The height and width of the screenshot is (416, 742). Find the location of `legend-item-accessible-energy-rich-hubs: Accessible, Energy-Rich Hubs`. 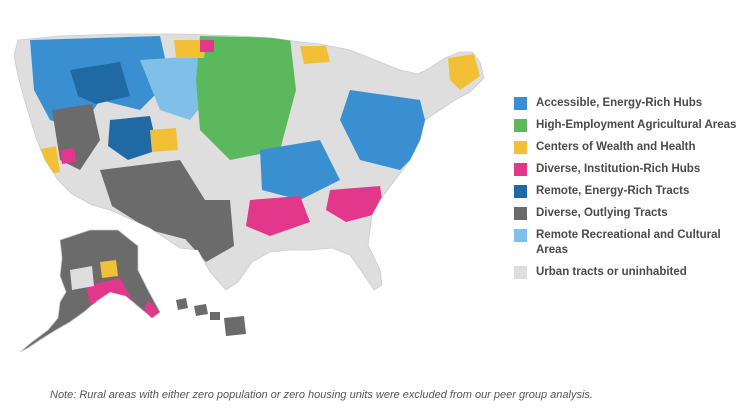

legend-item-accessible-energy-rich-hubs: Accessible, Energy-Rich Hubs is located at coordinates (627, 103).